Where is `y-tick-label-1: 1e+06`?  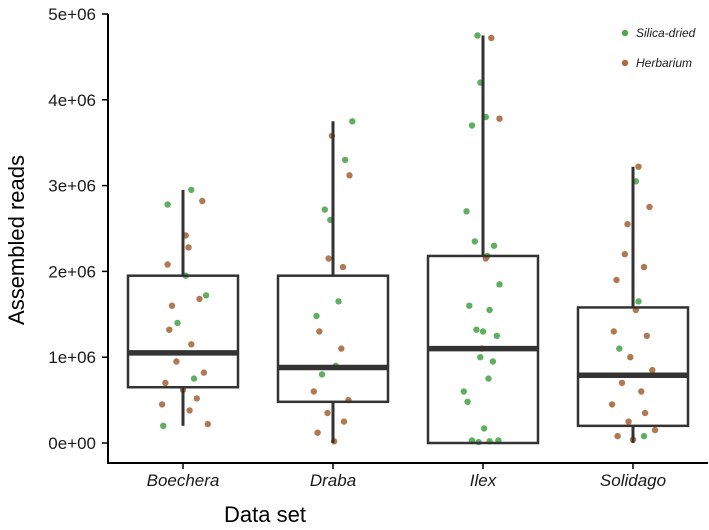
y-tick-label-1: 1e+06 is located at coordinates (72, 357).